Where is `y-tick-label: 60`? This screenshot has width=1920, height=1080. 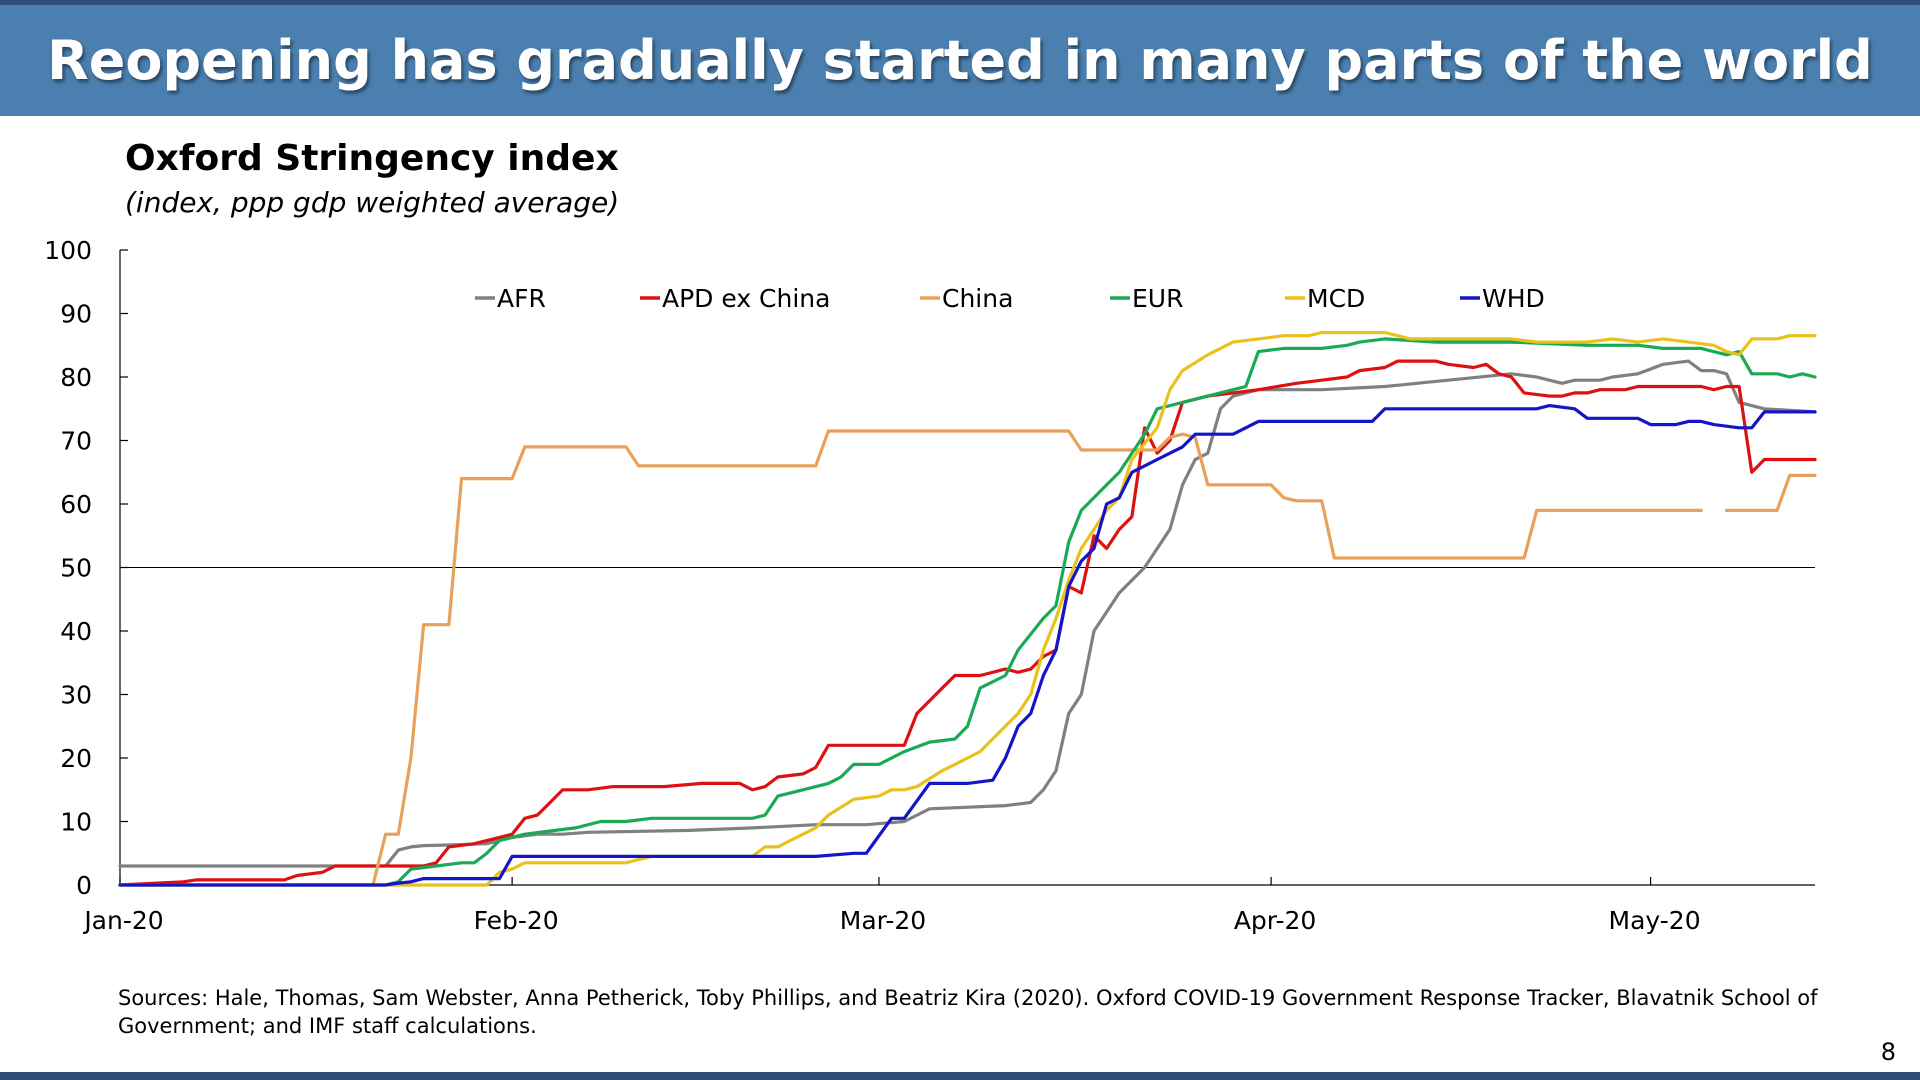
y-tick-label: 60 is located at coordinates (76, 504).